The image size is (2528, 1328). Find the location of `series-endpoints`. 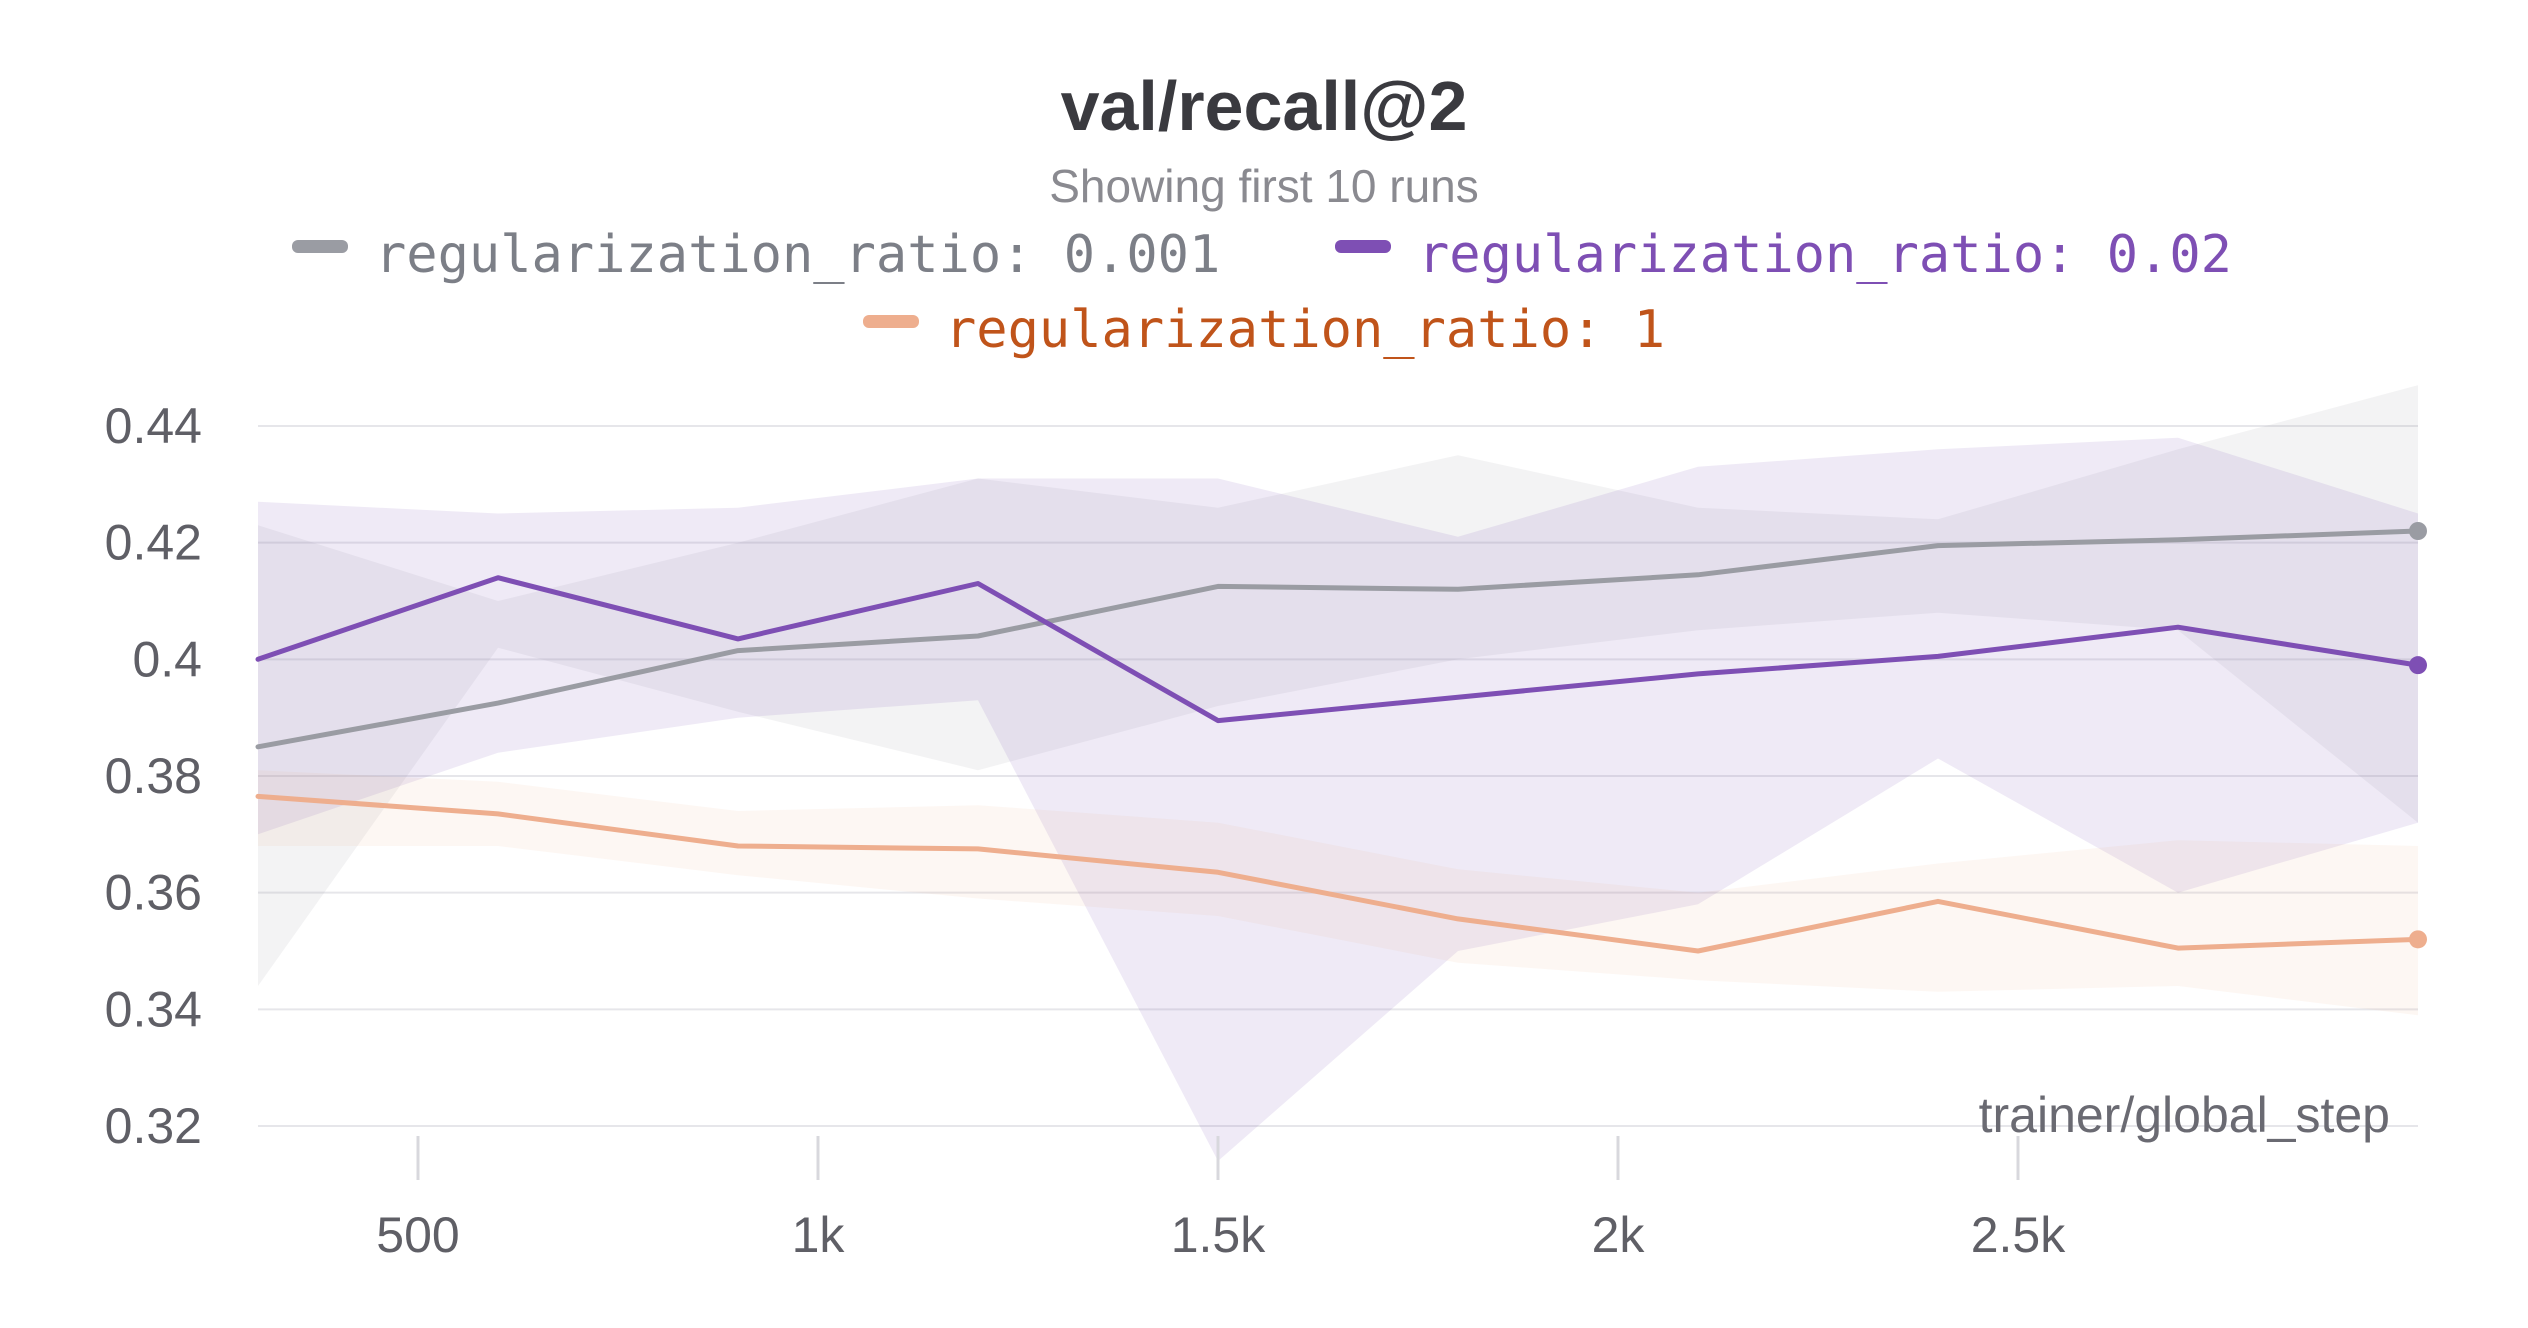

series-endpoints is located at coordinates (2418, 735).